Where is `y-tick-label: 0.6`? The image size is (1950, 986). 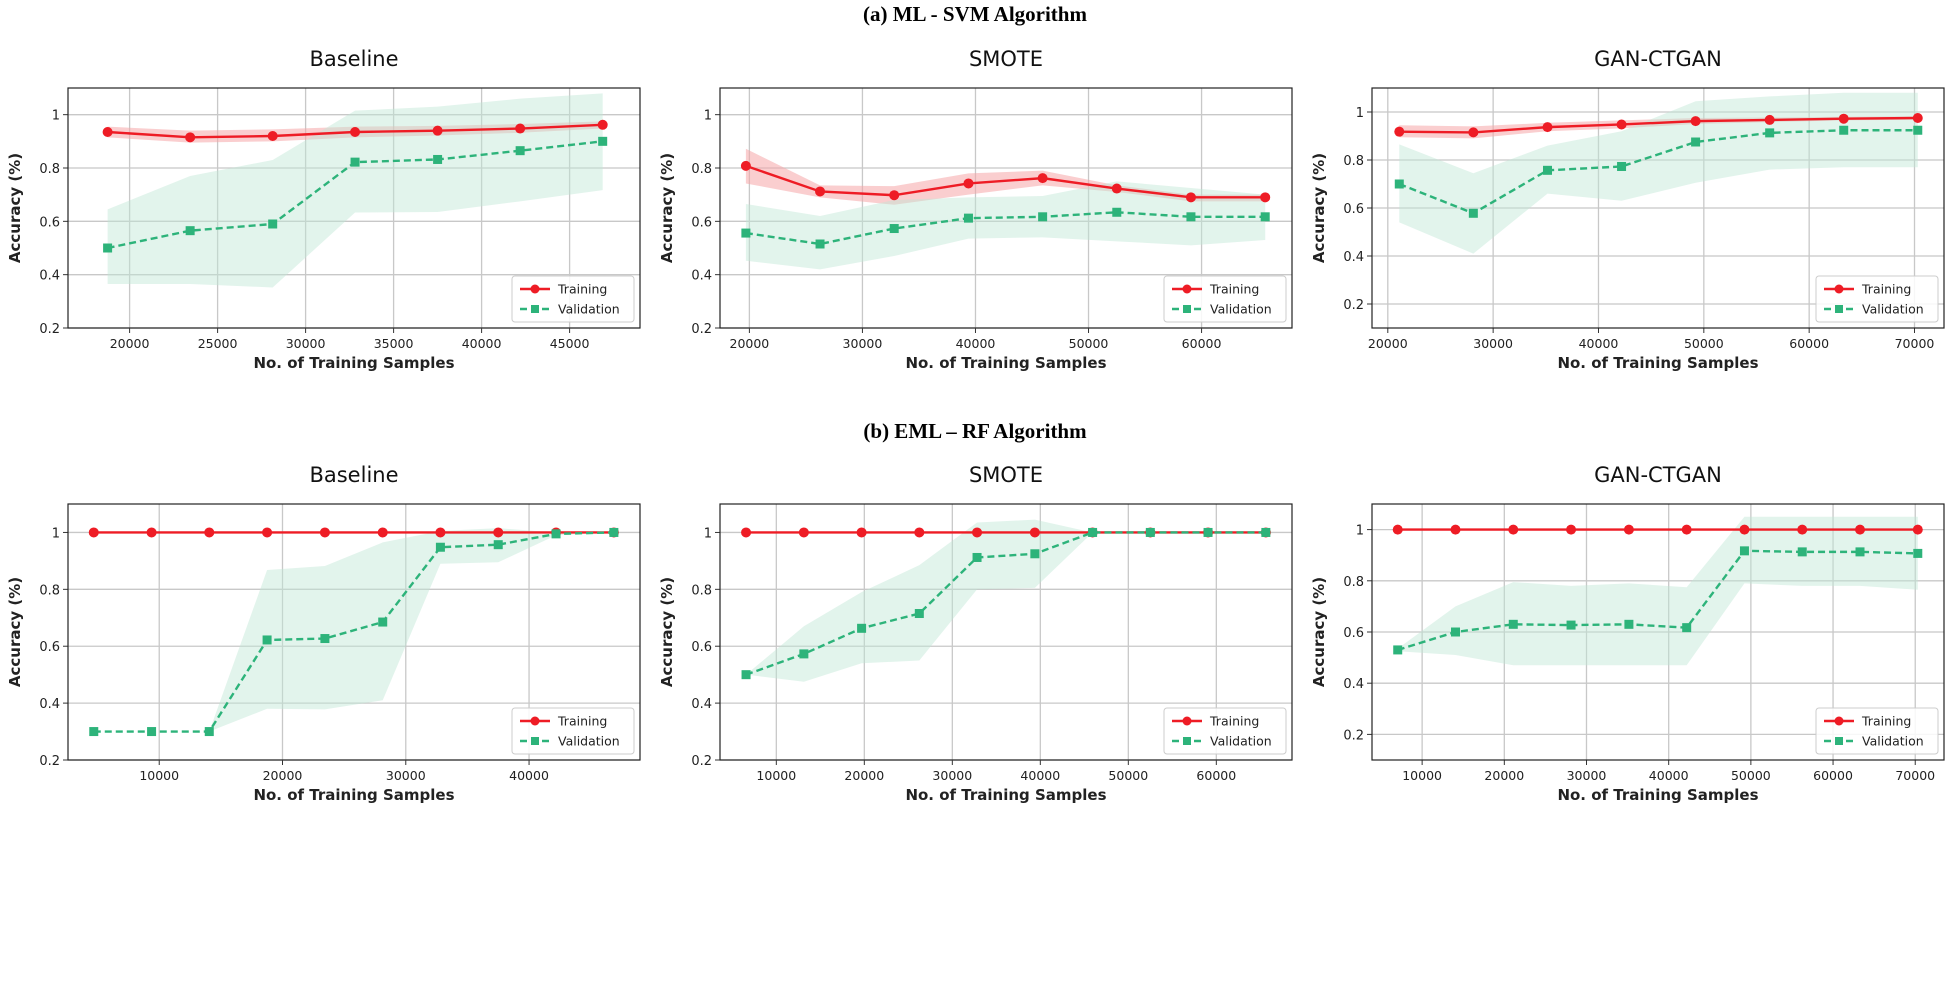
y-tick-label: 0.6 is located at coordinates (701, 647).